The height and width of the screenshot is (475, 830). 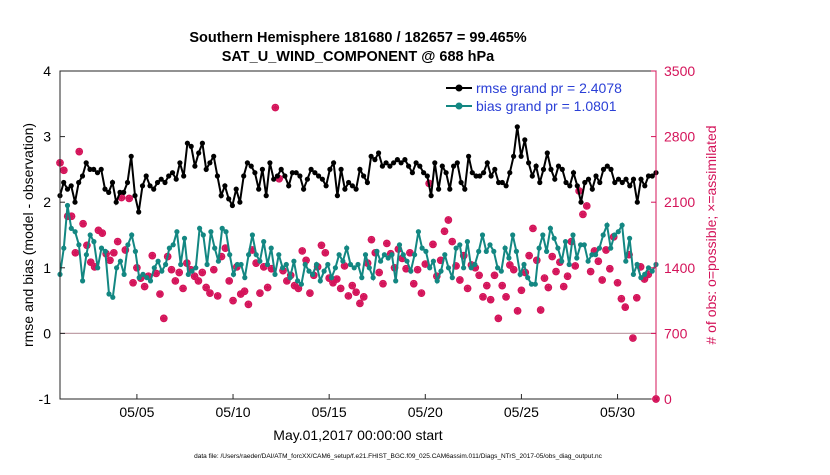 What do you see at coordinates (668, 399) in the screenshot?
I see `y-right-tick-label: 0` at bounding box center [668, 399].